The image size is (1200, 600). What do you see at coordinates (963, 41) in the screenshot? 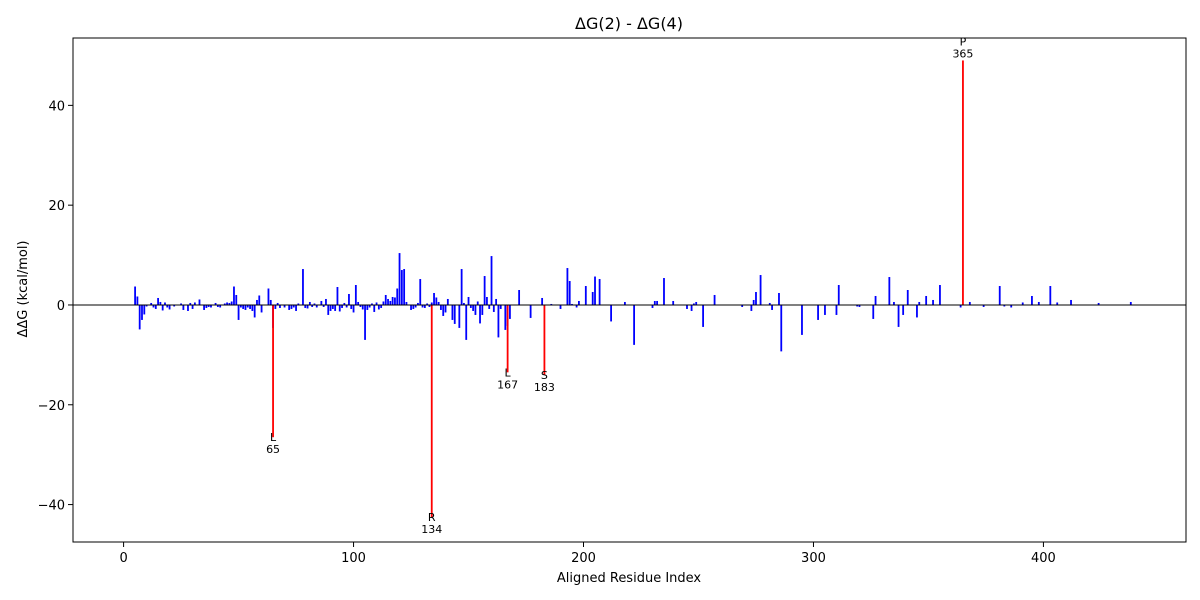
I see `annotation-residue: P` at bounding box center [963, 41].